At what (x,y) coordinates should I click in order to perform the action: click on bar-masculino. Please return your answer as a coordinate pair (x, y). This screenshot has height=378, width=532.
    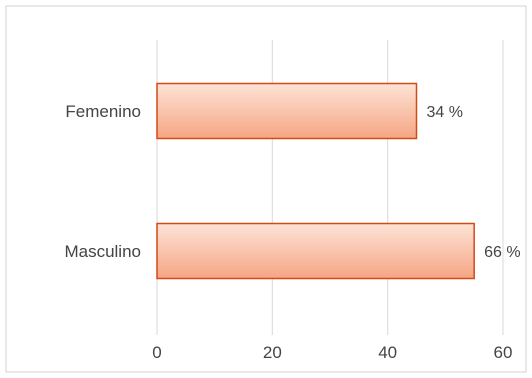
    Looking at the image, I should click on (315, 251).